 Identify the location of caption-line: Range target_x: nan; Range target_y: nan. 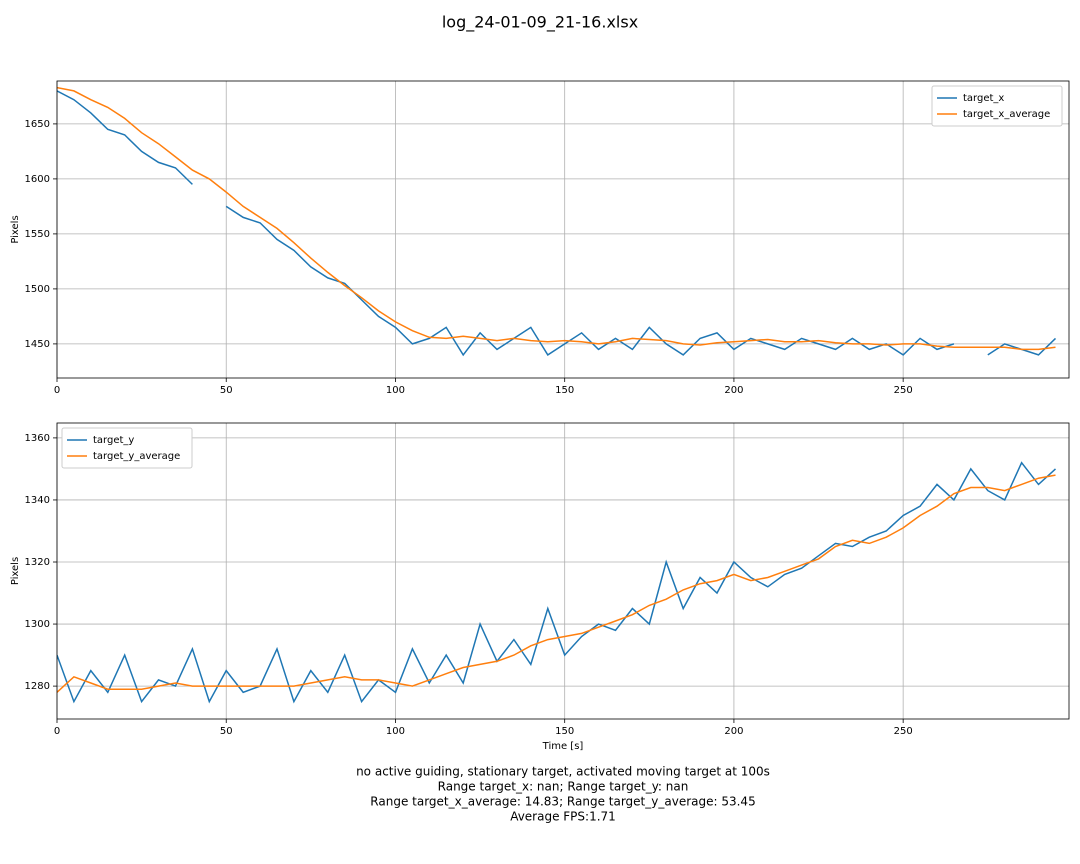
(563, 787).